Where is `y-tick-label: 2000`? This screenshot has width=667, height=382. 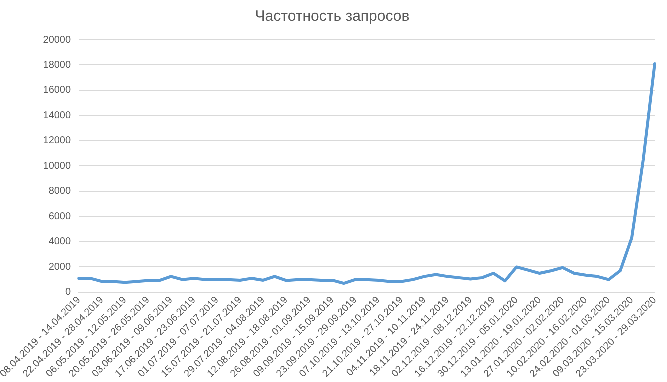
y-tick-label: 2000 is located at coordinates (60, 267).